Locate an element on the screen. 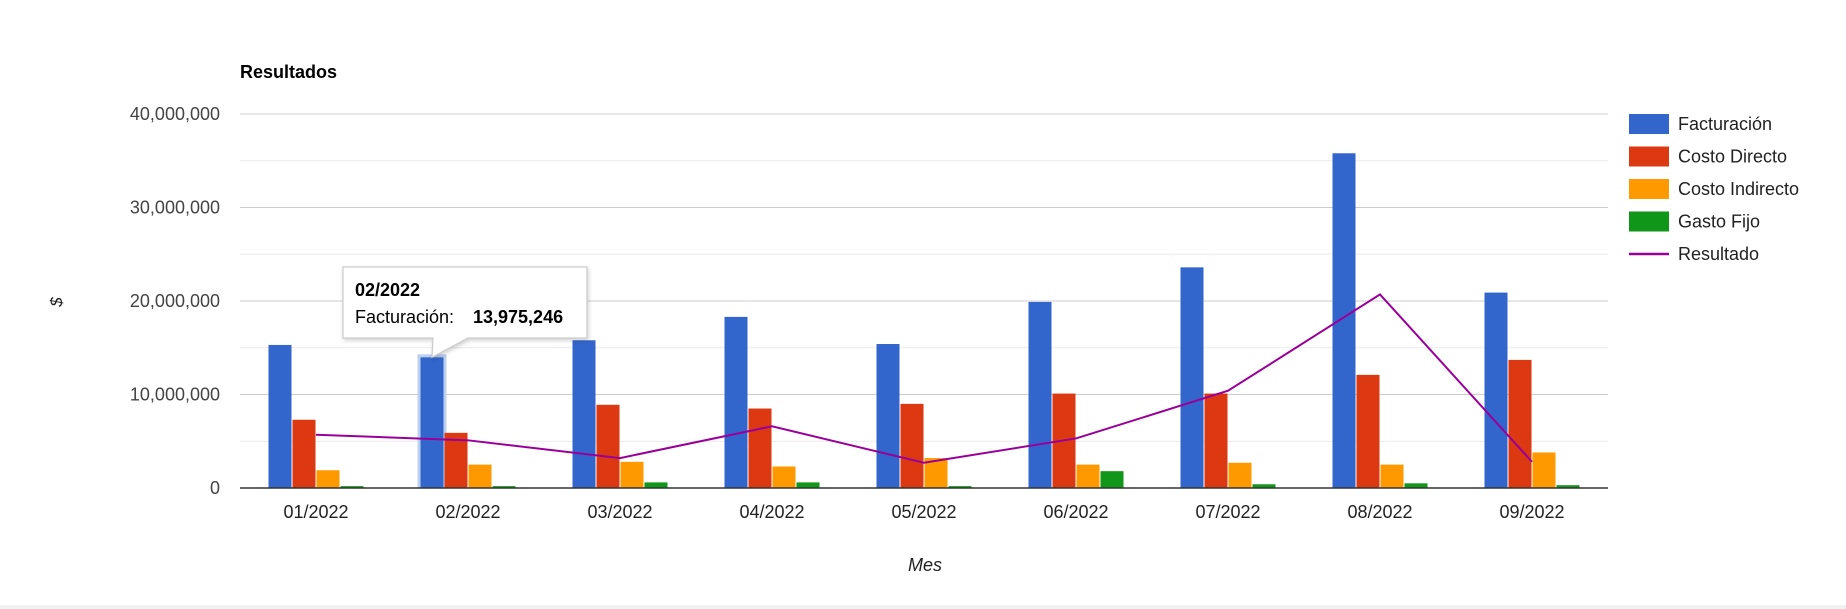 Image resolution: width=1846 pixels, height=609 pixels. tooltip-value: 13,975,246 is located at coordinates (518, 317).